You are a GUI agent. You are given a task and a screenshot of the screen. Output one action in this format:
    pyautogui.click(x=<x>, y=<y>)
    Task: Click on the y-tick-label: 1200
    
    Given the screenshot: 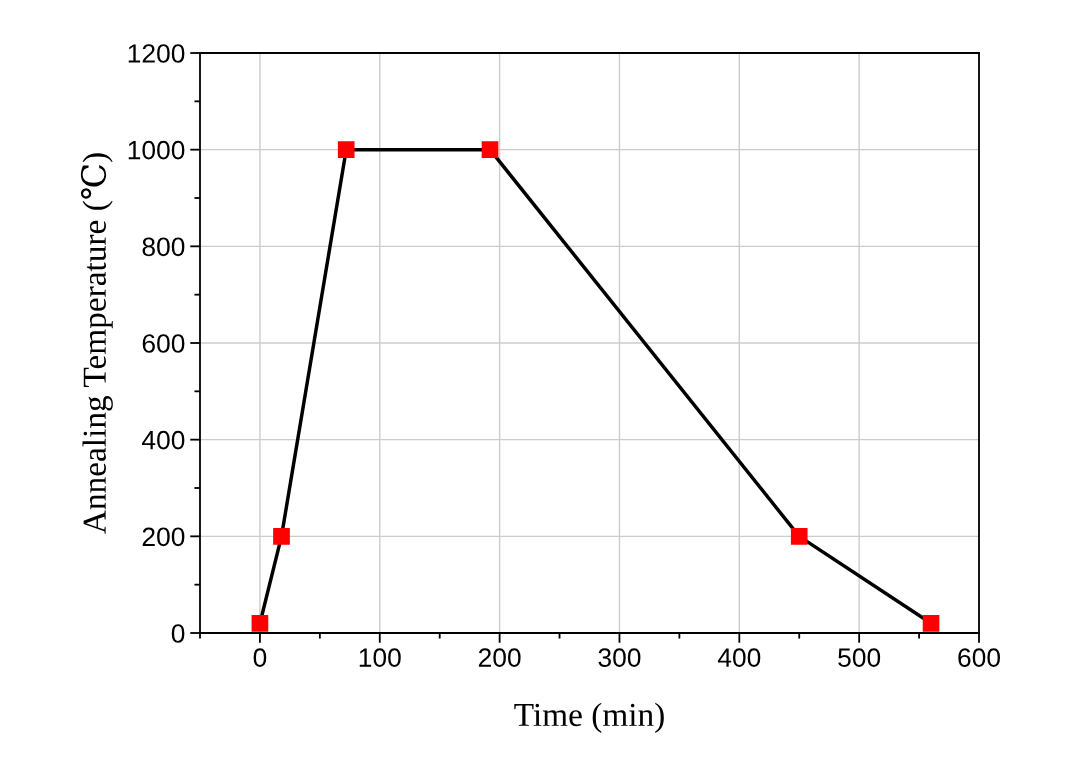 What is the action you would take?
    pyautogui.click(x=156, y=53)
    